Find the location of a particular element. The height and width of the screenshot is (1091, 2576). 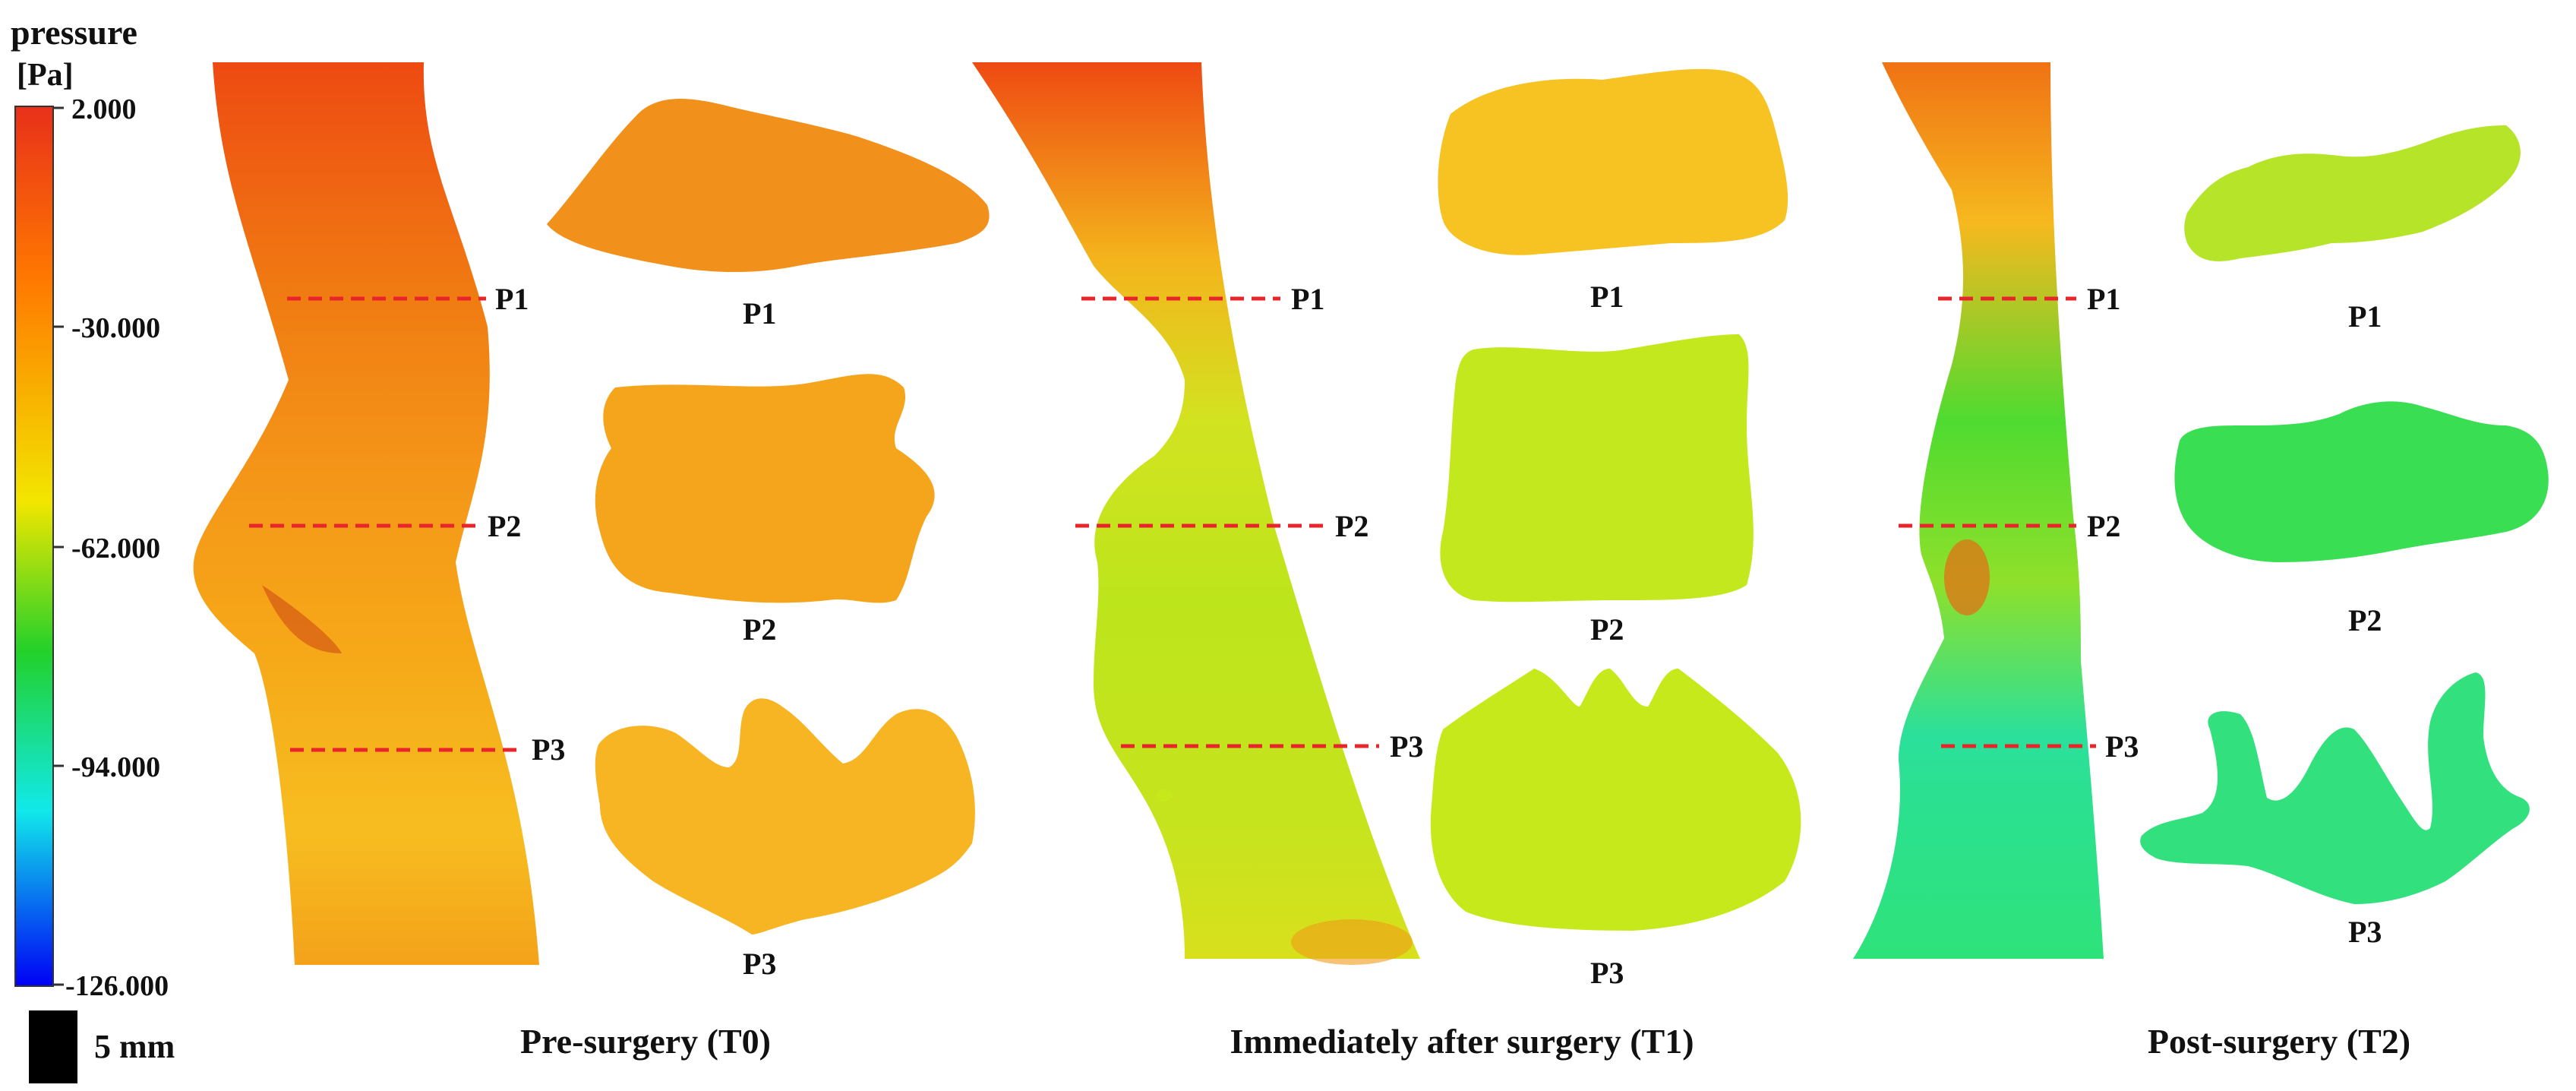

slice-label-t1-p1: P1 is located at coordinates (1607, 297).